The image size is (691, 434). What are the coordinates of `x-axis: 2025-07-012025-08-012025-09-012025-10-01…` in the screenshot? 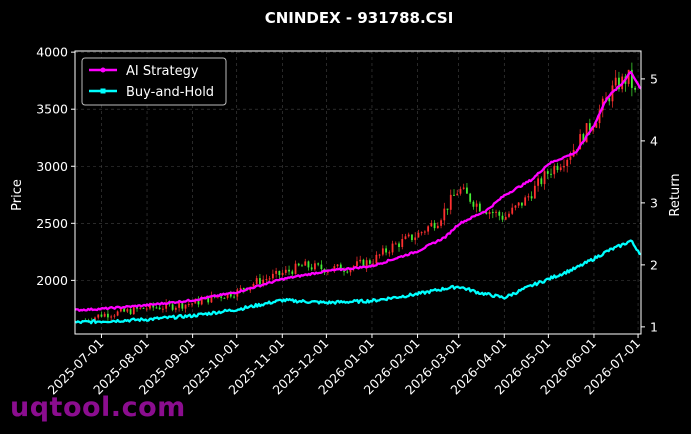 It's located at (344, 365).